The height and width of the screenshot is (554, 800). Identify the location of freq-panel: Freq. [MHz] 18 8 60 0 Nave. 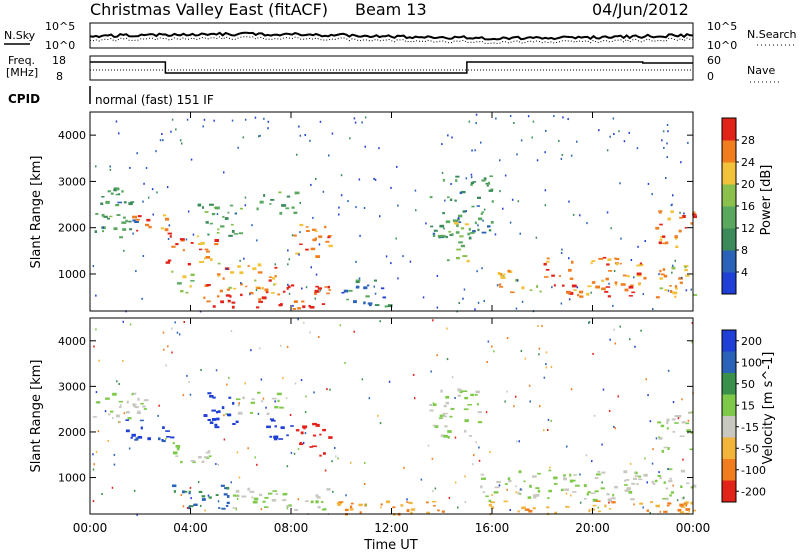
(393, 68).